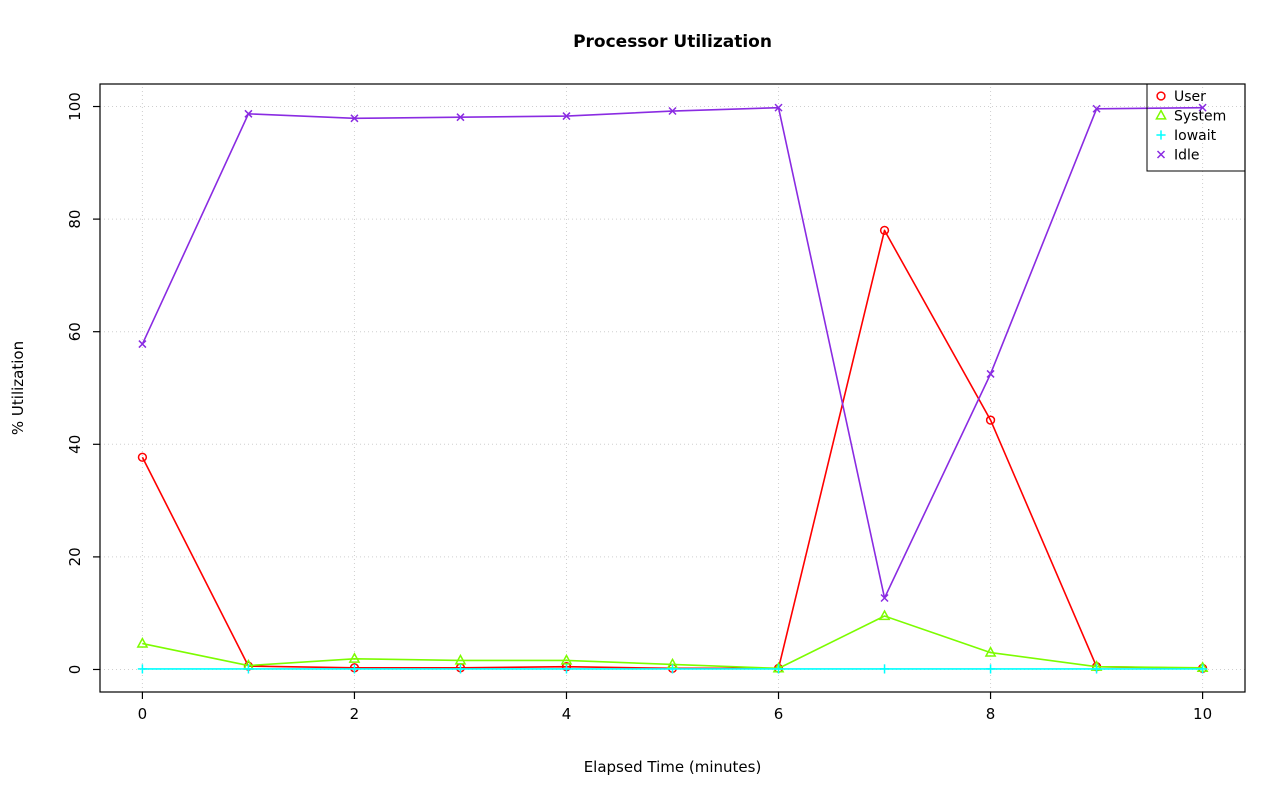 This screenshot has height=801, width=1280. I want to click on svg-text: User, so click(1190, 97).